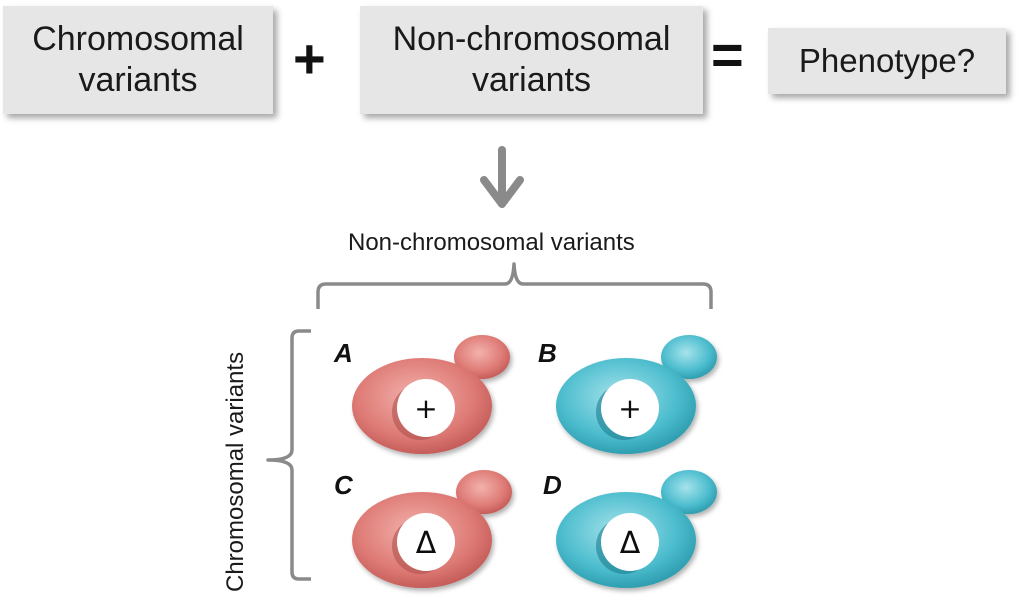 The width and height of the screenshot is (1025, 600). I want to click on cell-a: +, so click(431, 394).